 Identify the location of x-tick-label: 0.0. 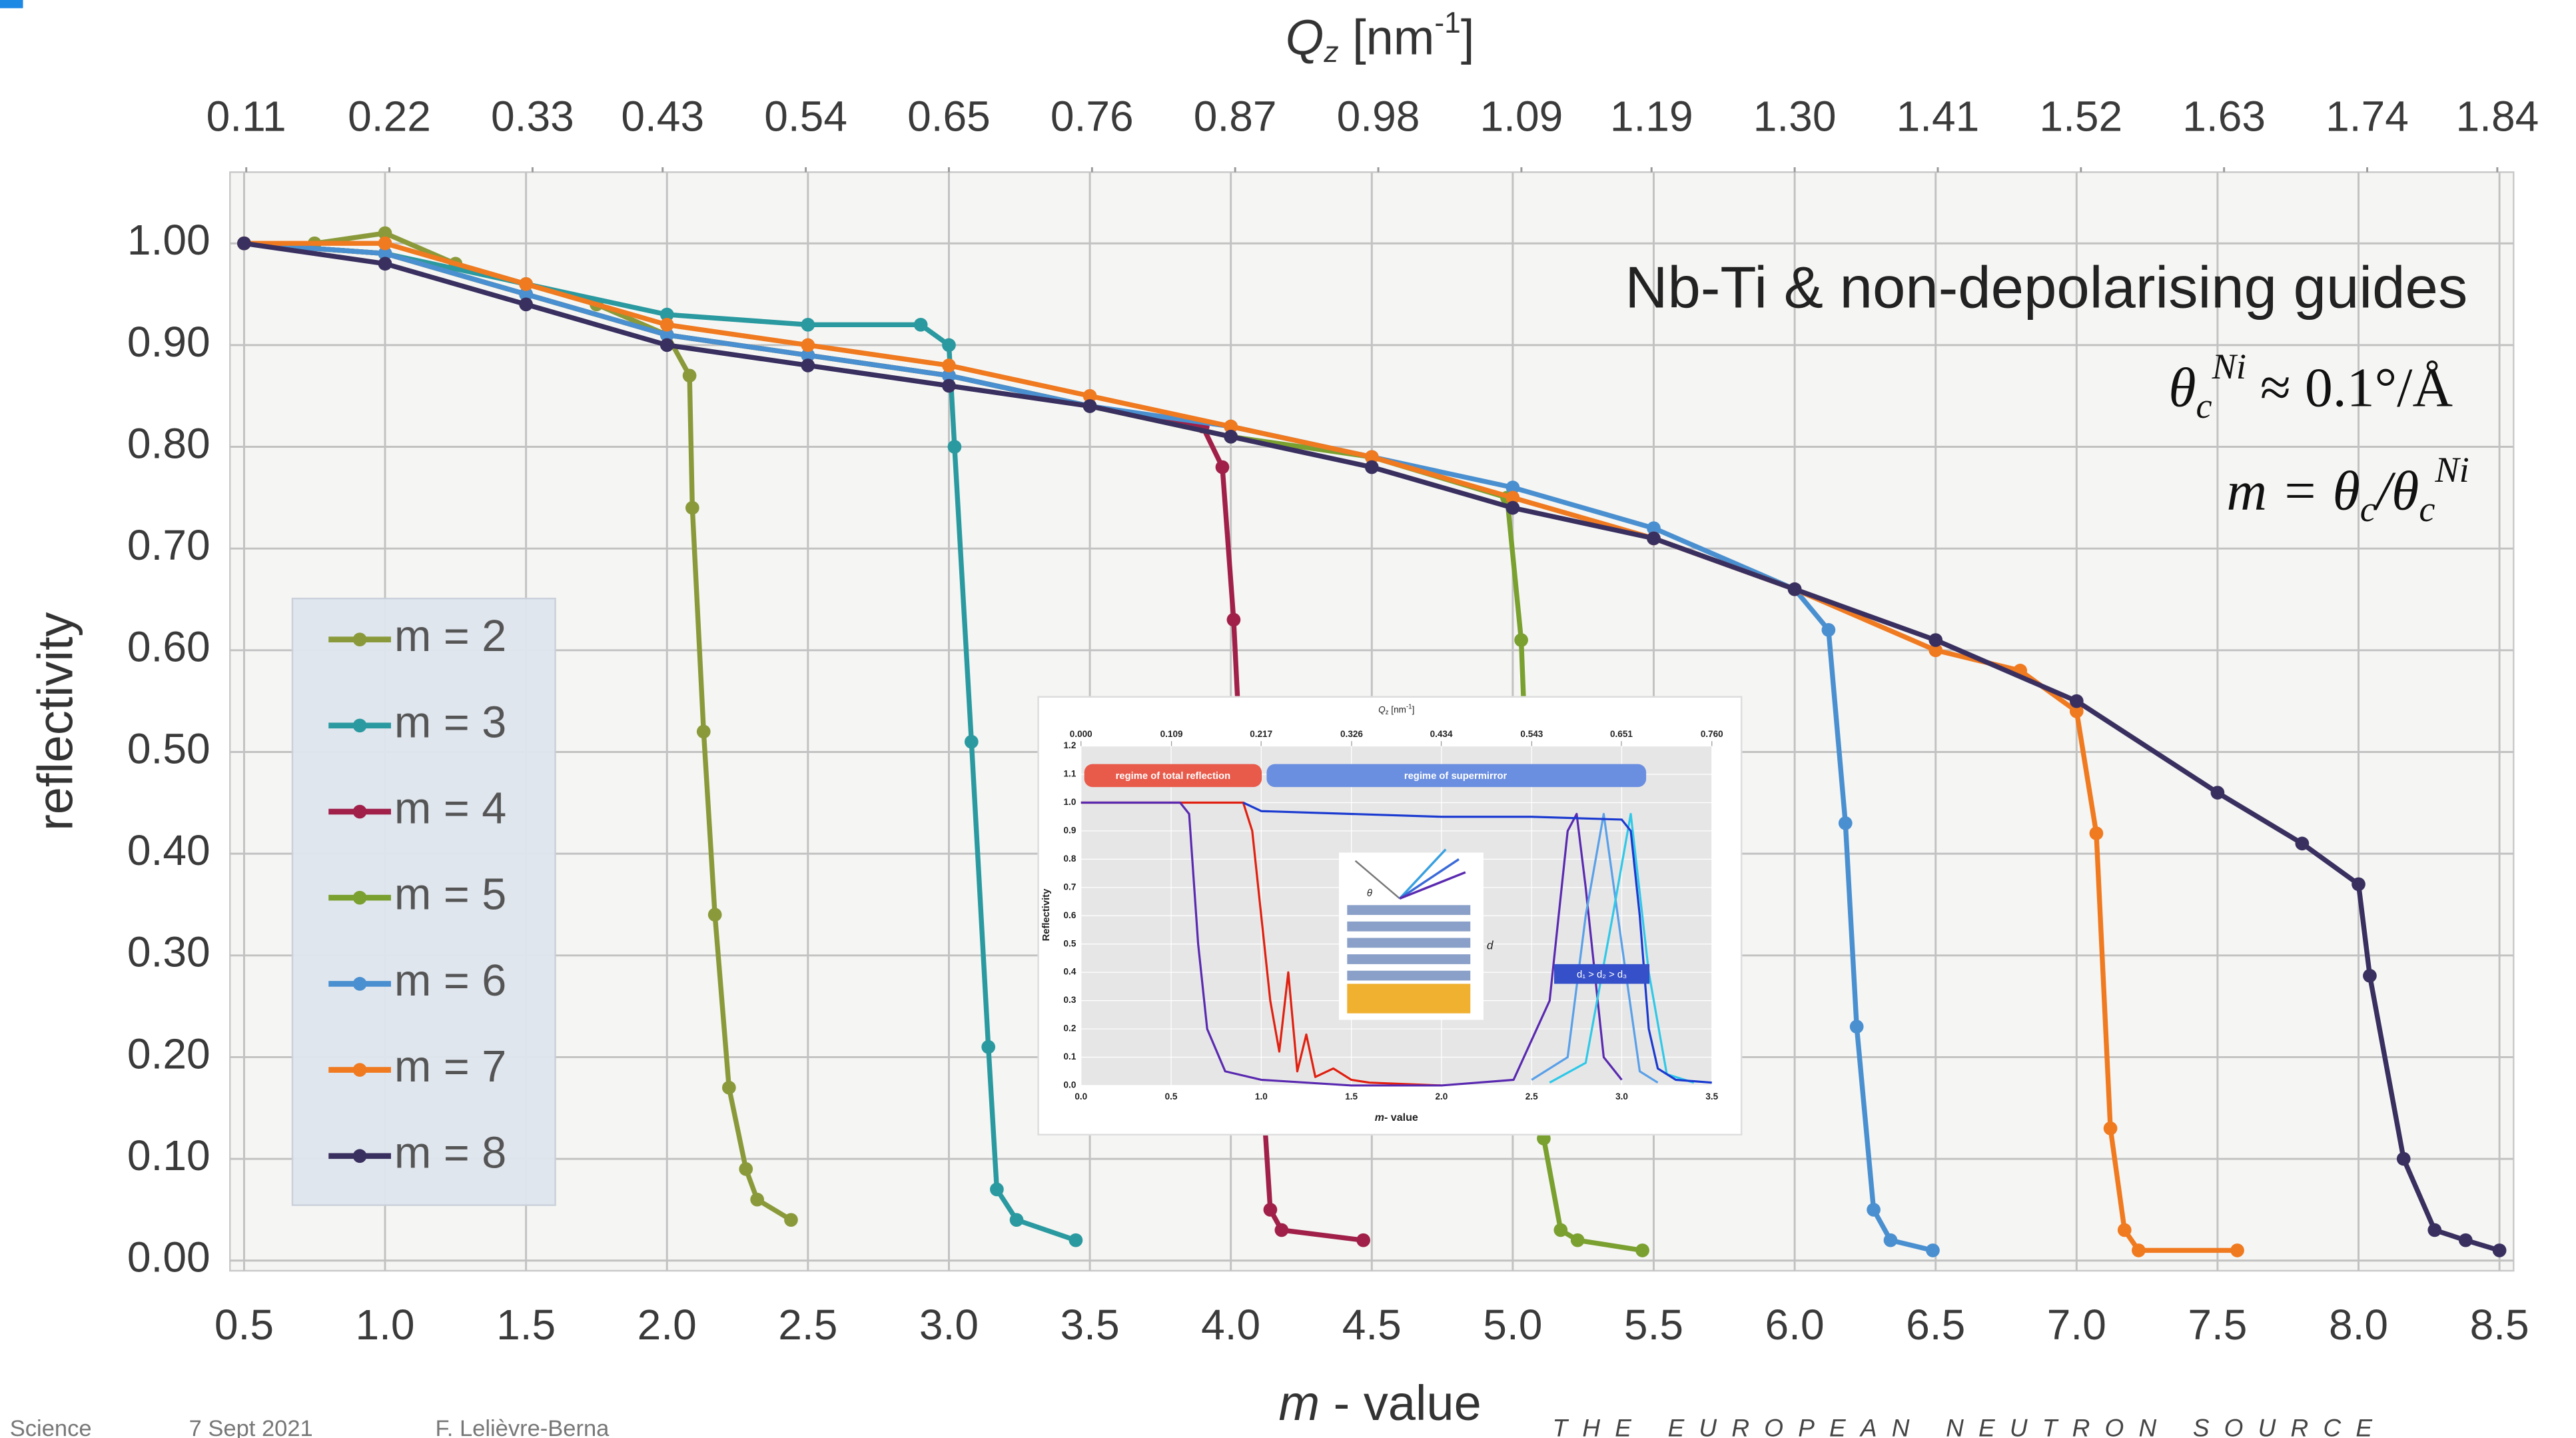
(1081, 1096).